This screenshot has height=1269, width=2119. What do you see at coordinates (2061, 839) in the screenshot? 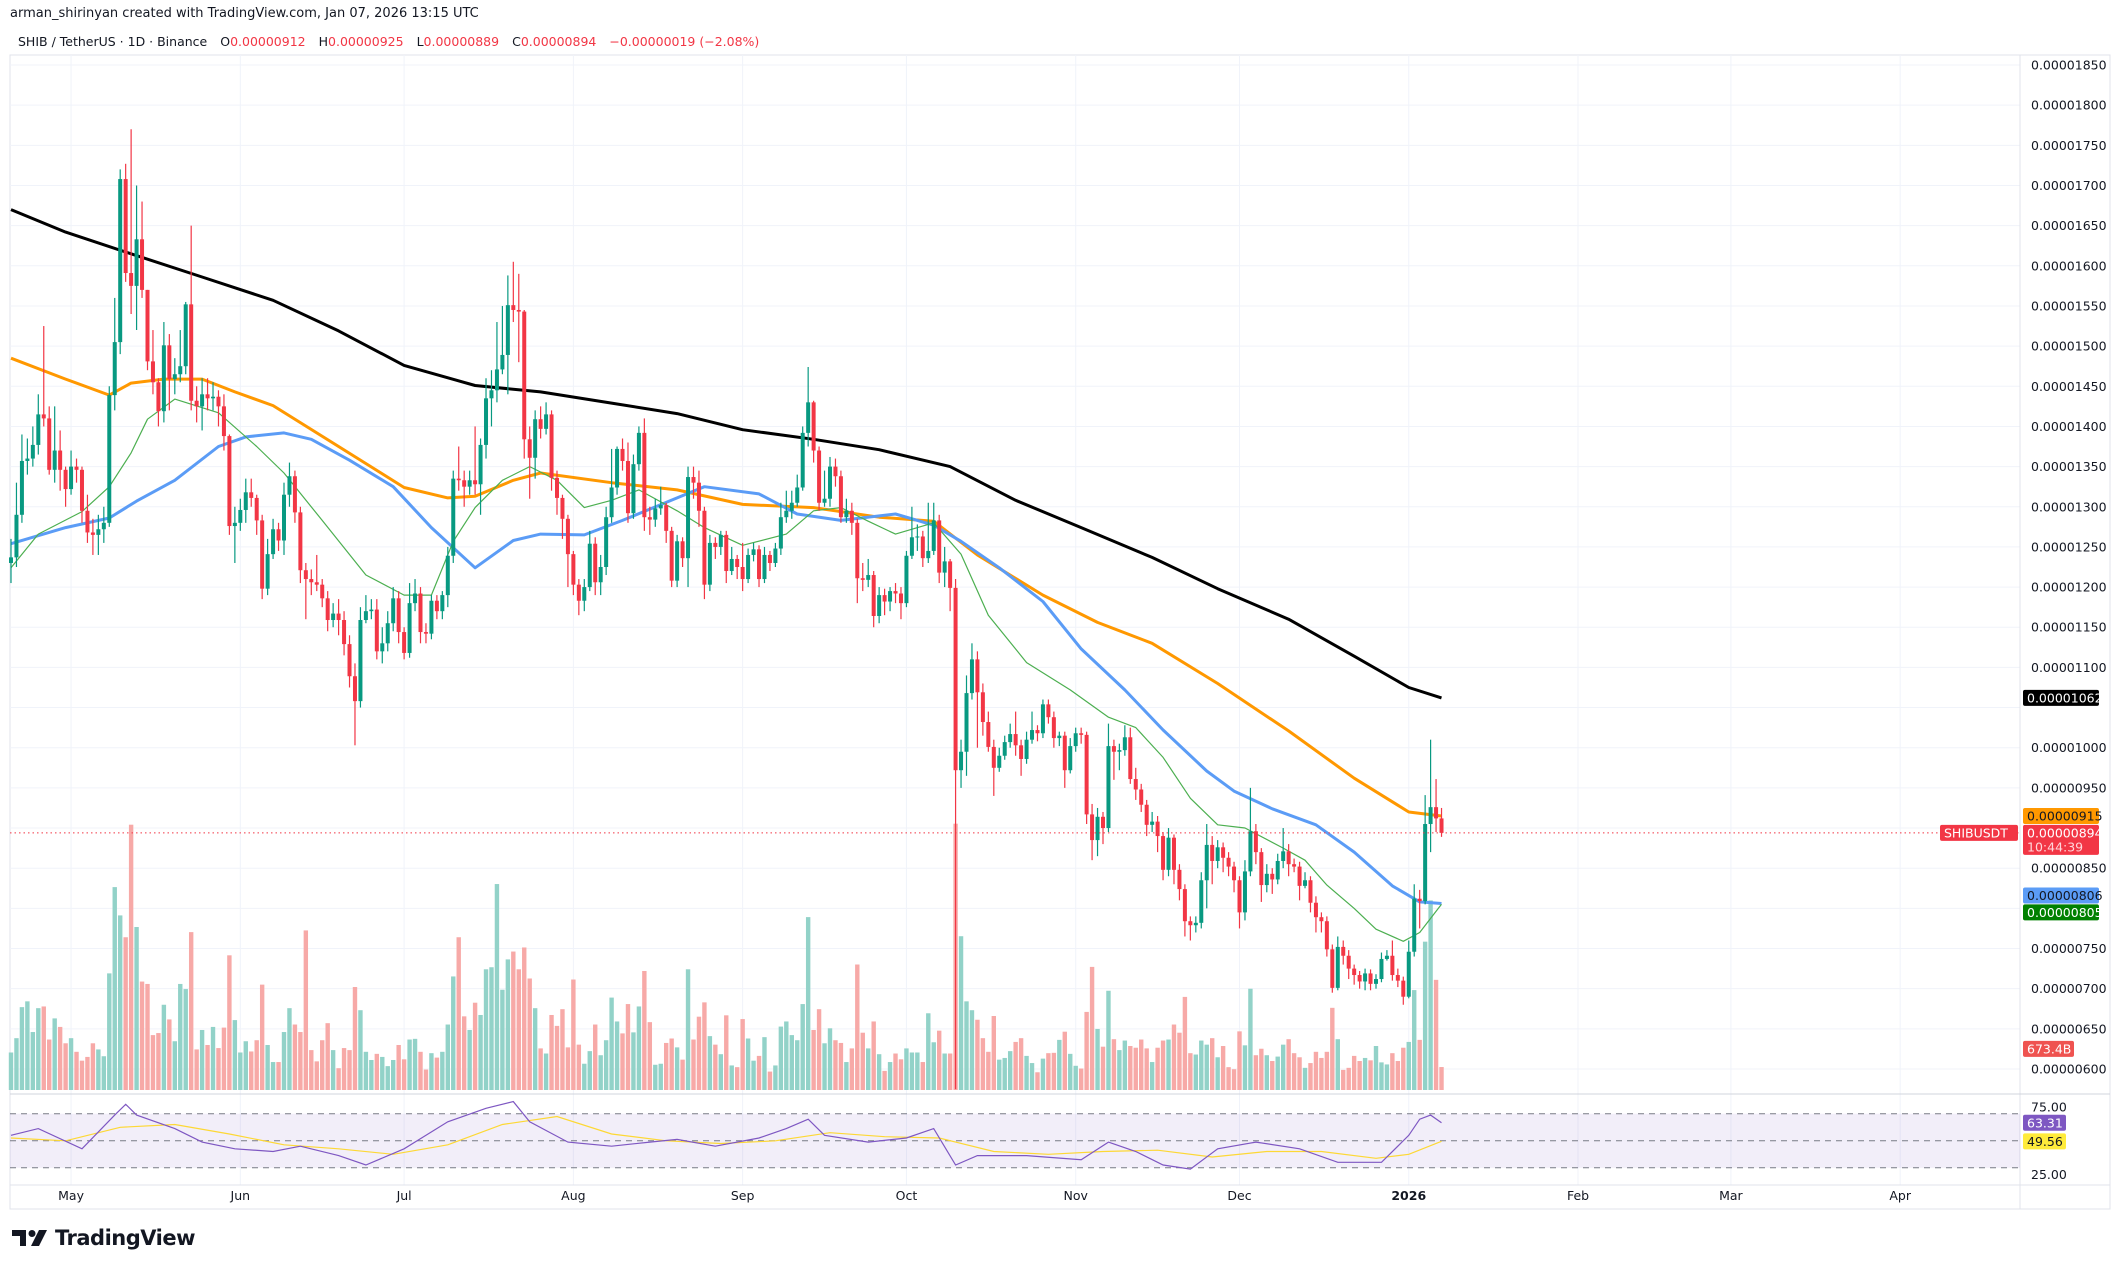
I see `current-price-tag-background` at bounding box center [2061, 839].